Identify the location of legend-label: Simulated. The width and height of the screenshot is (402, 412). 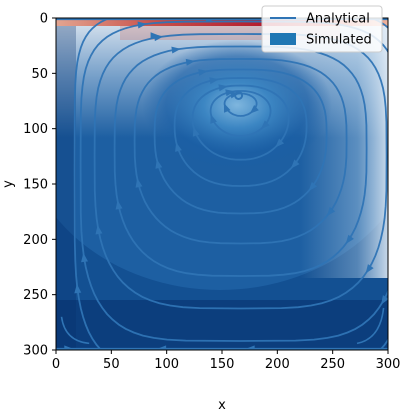
(339, 40).